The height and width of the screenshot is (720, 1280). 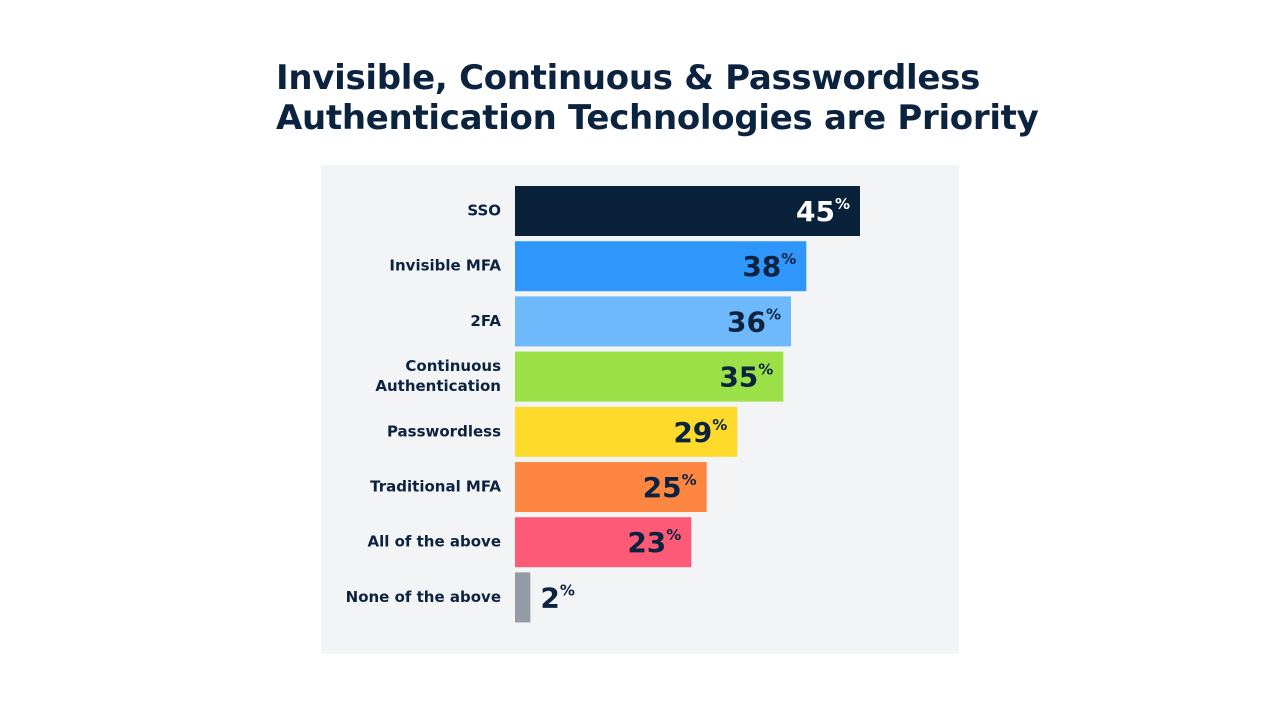 I want to click on category-label-invisible-mfa: Invisible MFA, so click(x=445, y=266).